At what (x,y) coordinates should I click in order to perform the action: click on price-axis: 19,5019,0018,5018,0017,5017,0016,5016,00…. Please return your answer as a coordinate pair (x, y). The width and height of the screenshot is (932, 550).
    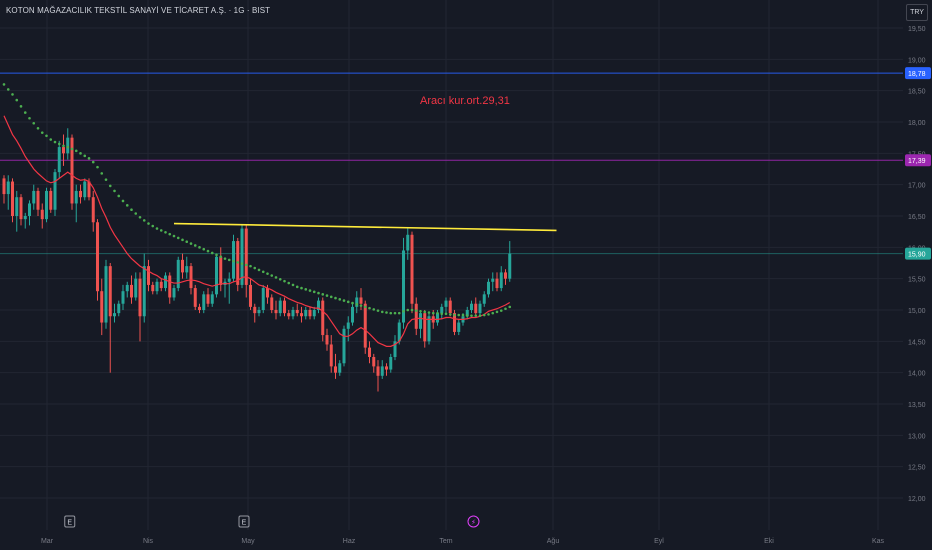
    Looking at the image, I should click on (917, 275).